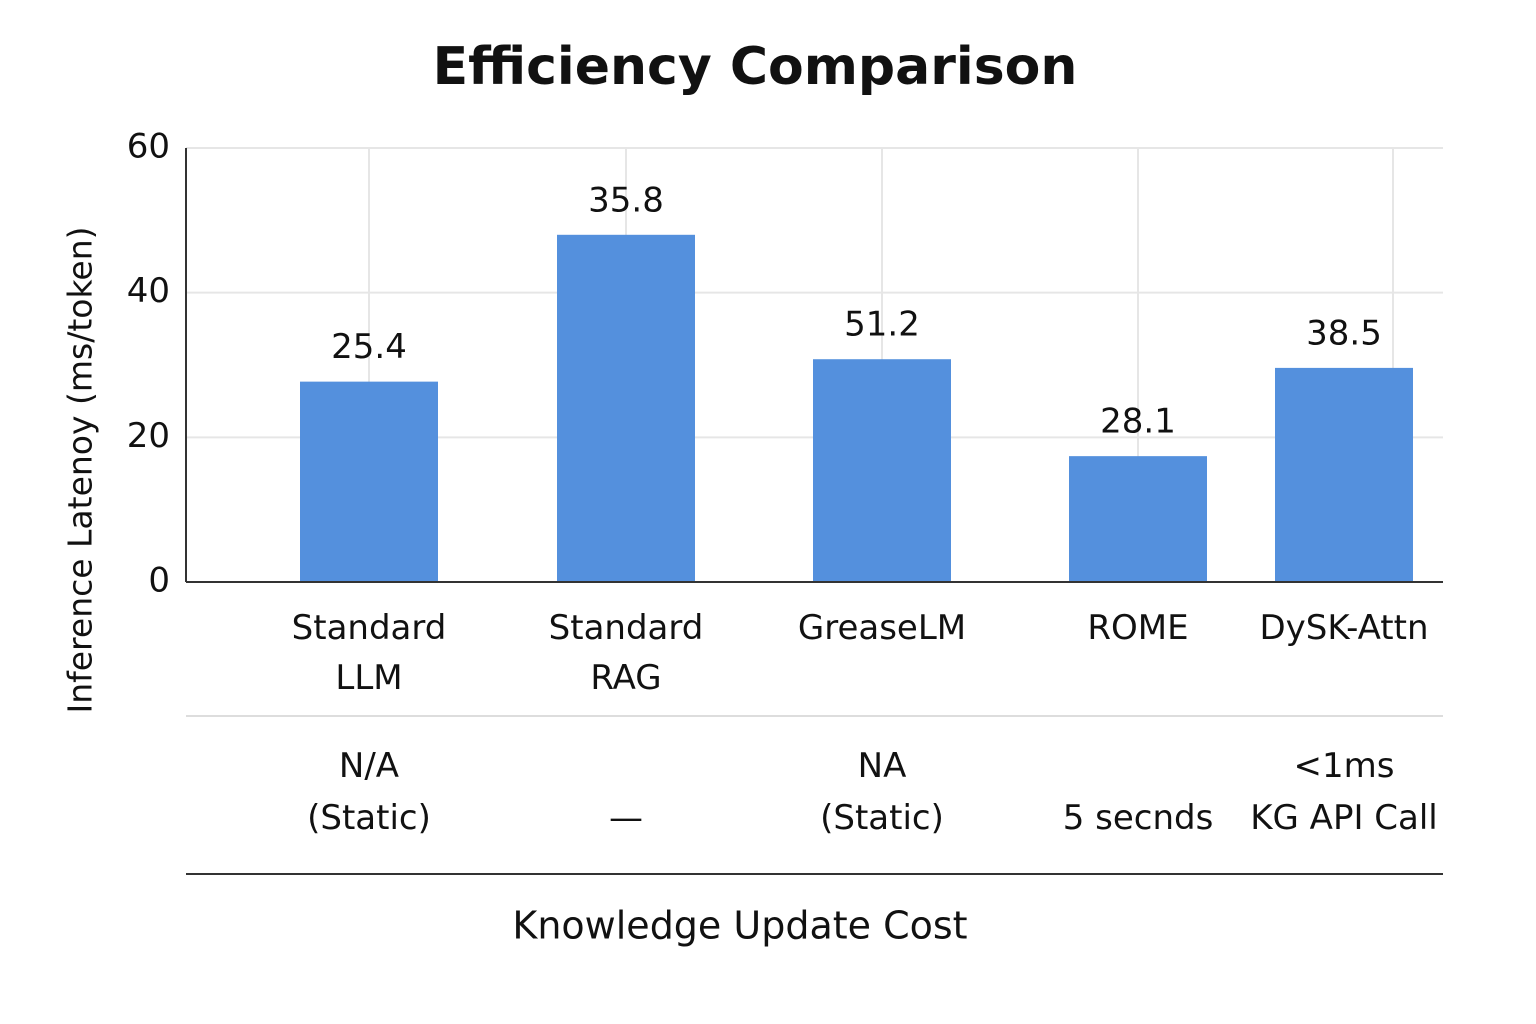  I want to click on x-tick-label: Standard LLM, so click(369, 653).